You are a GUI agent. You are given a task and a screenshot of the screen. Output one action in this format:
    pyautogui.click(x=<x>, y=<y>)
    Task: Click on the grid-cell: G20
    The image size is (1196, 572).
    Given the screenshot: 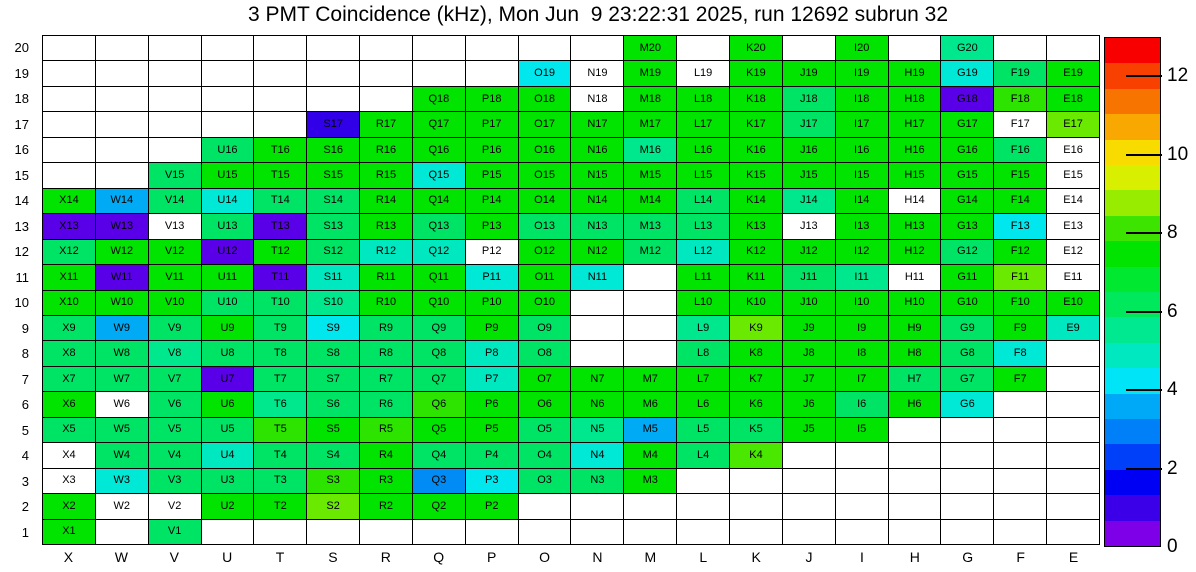 What is the action you would take?
    pyautogui.click(x=967, y=48)
    